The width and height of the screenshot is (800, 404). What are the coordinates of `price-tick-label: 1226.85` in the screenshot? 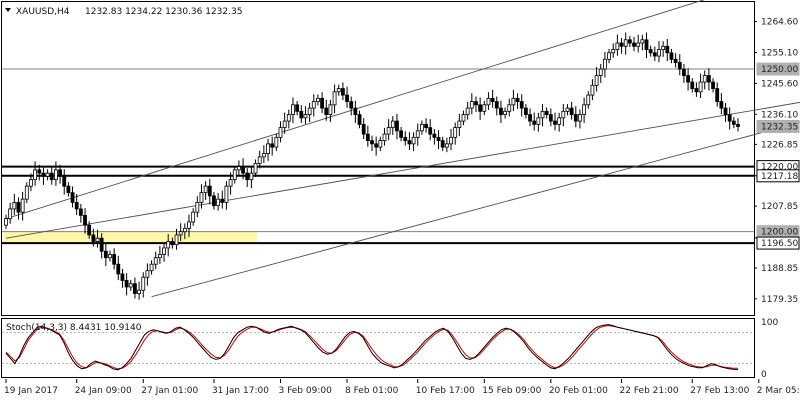 It's located at (779, 145).